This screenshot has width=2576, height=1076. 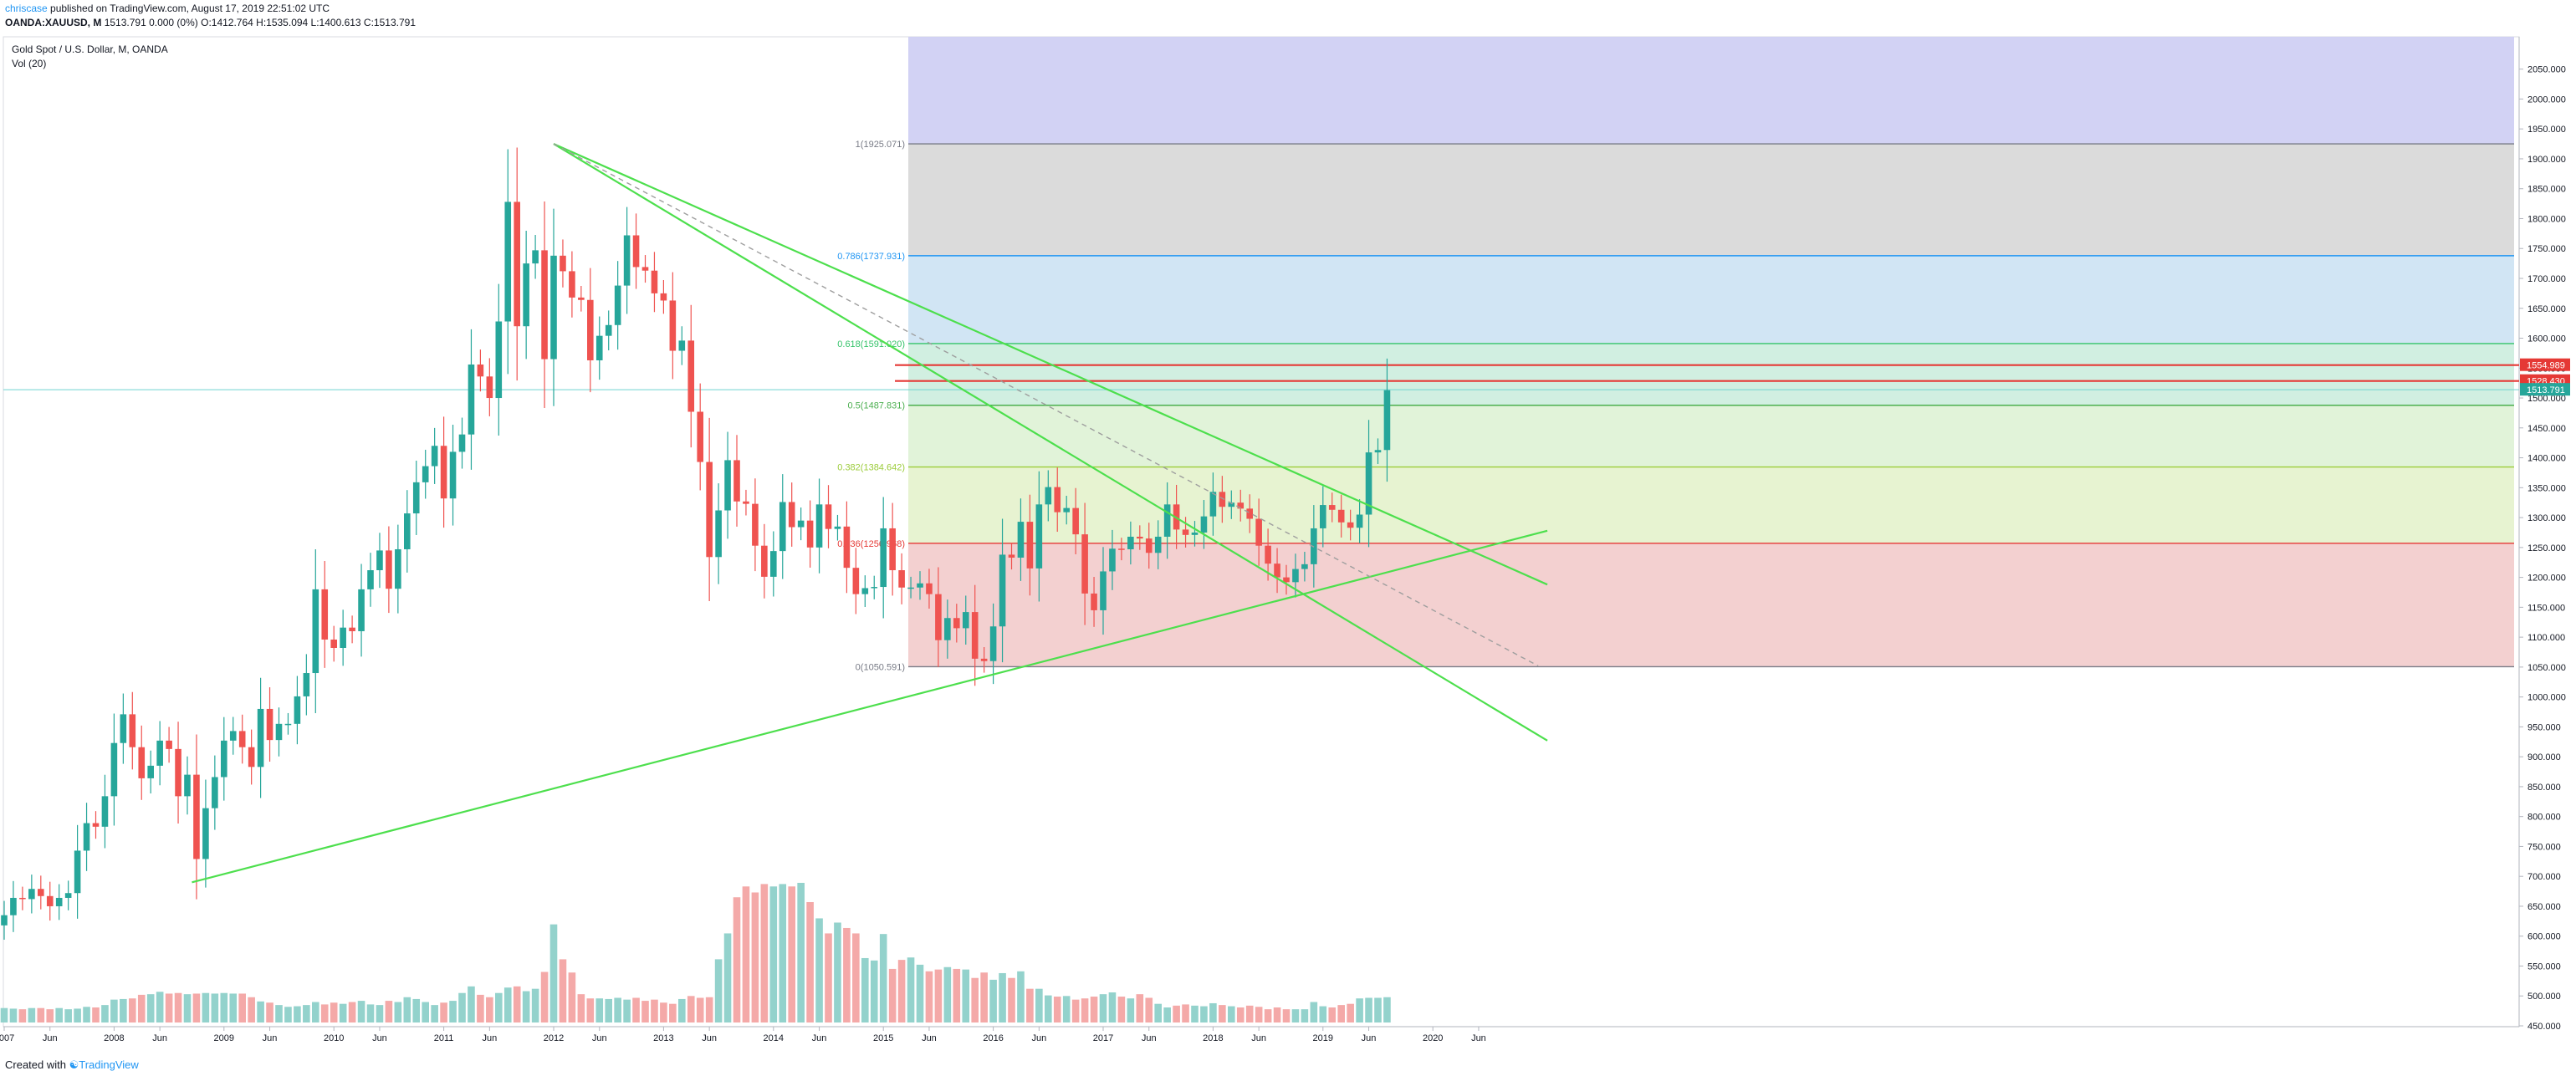 What do you see at coordinates (74, 1064) in the screenshot?
I see `tradingview-logo-icon: ☯` at bounding box center [74, 1064].